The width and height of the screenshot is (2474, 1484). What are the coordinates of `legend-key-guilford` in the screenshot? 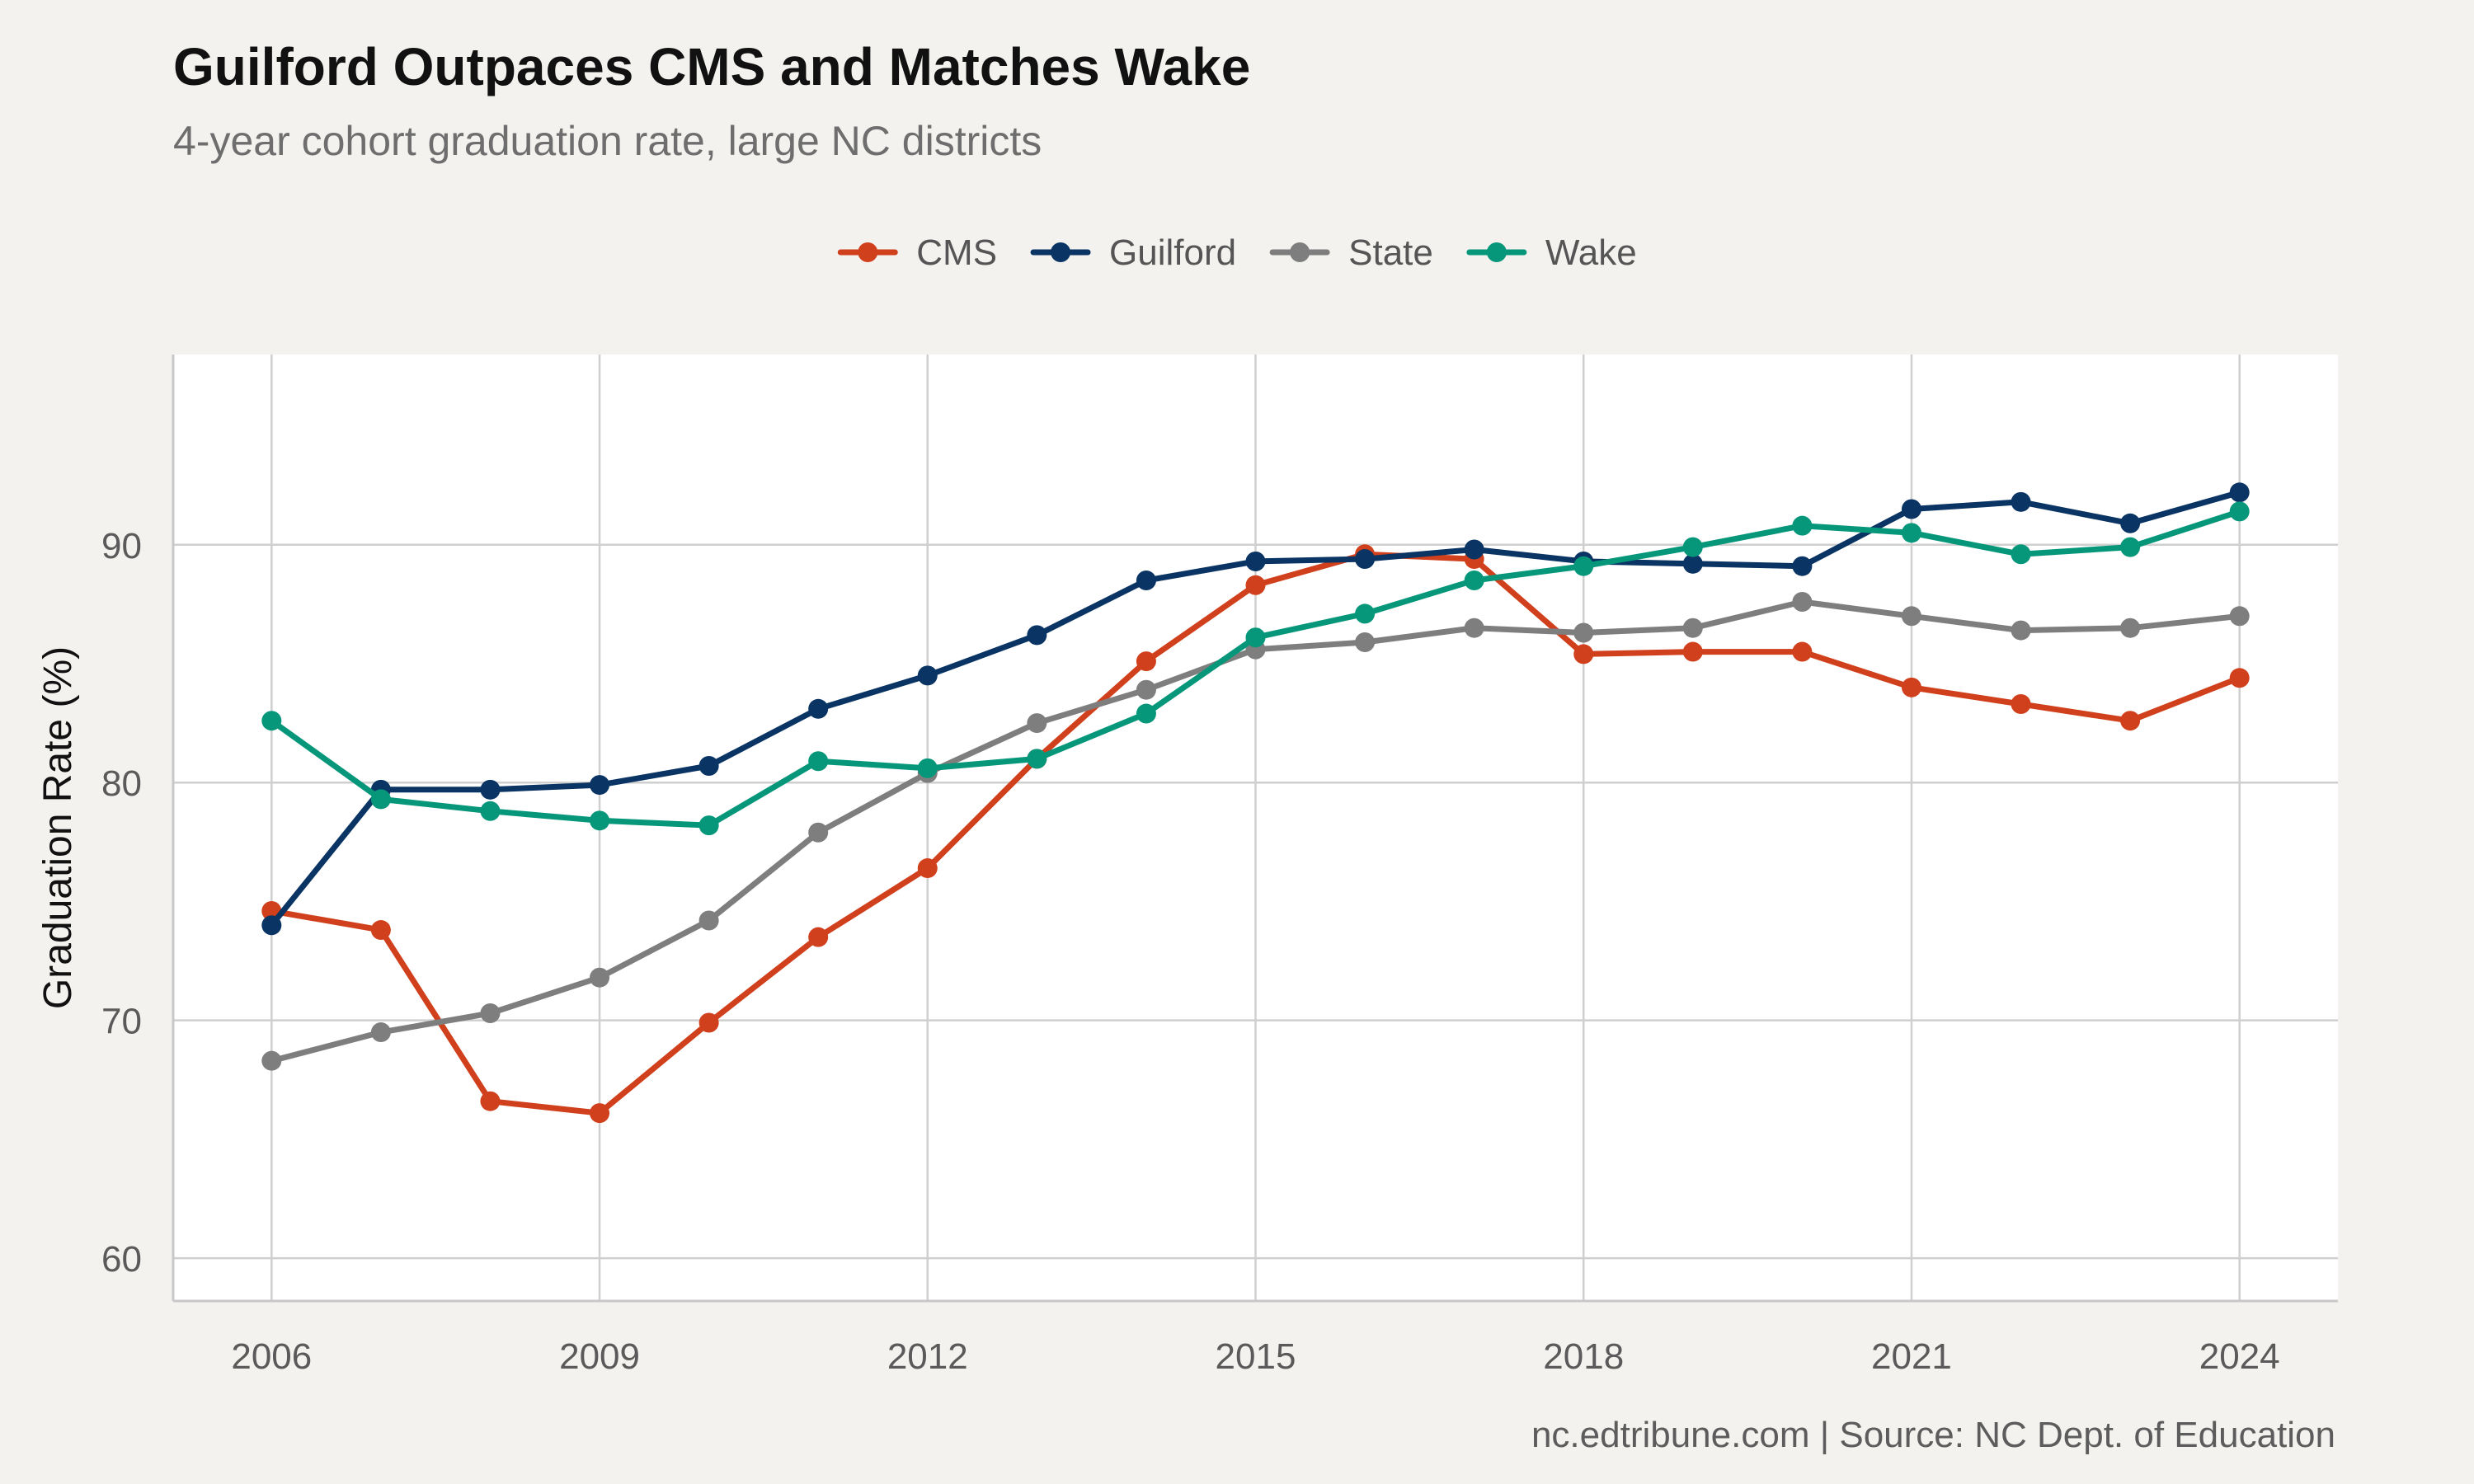 It's located at (1060, 252).